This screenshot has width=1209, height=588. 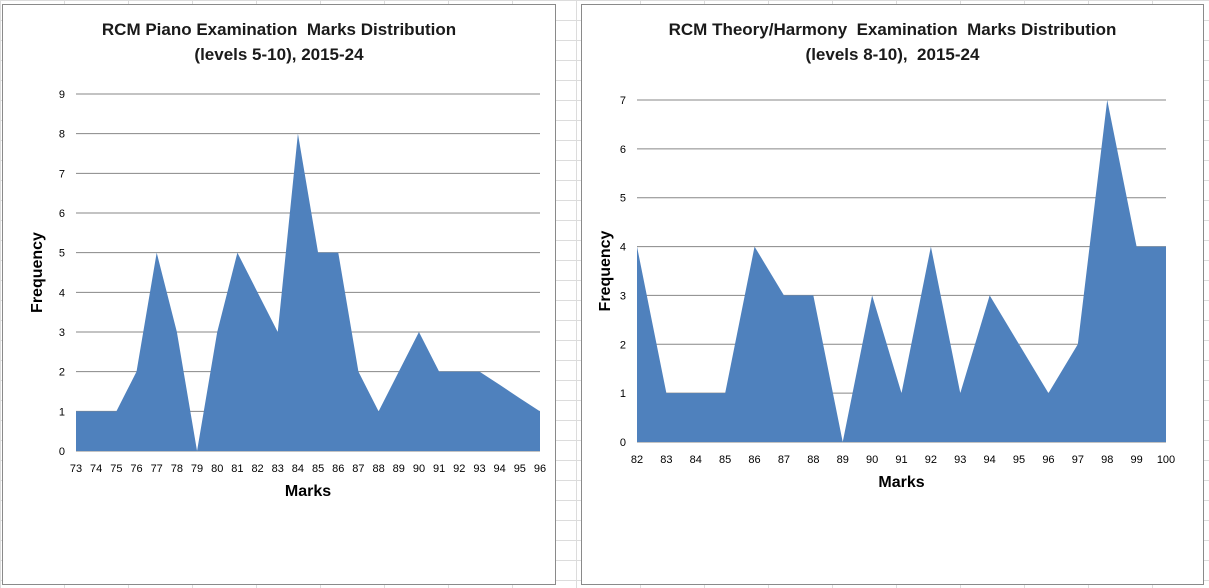 I want to click on chart-title-line: (levels 8-10), 2015-24, so click(x=892, y=54).